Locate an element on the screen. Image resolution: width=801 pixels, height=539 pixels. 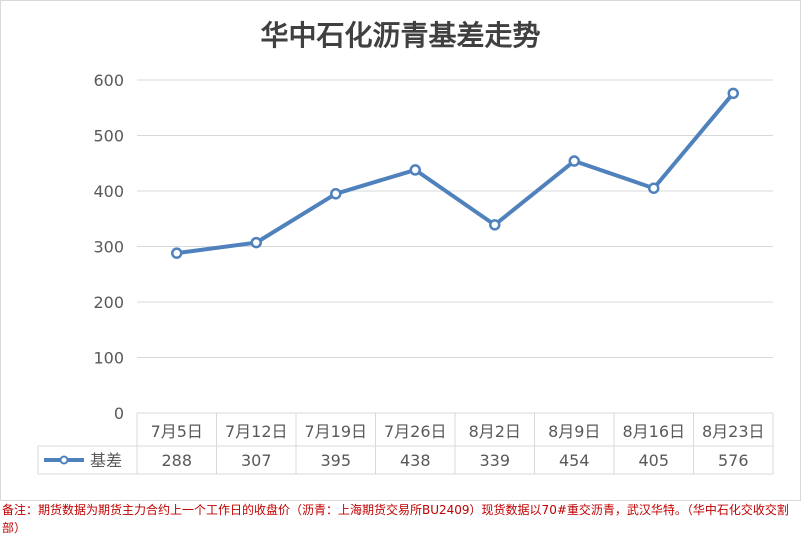
y-tick-label: 400 is located at coordinates (108, 191).